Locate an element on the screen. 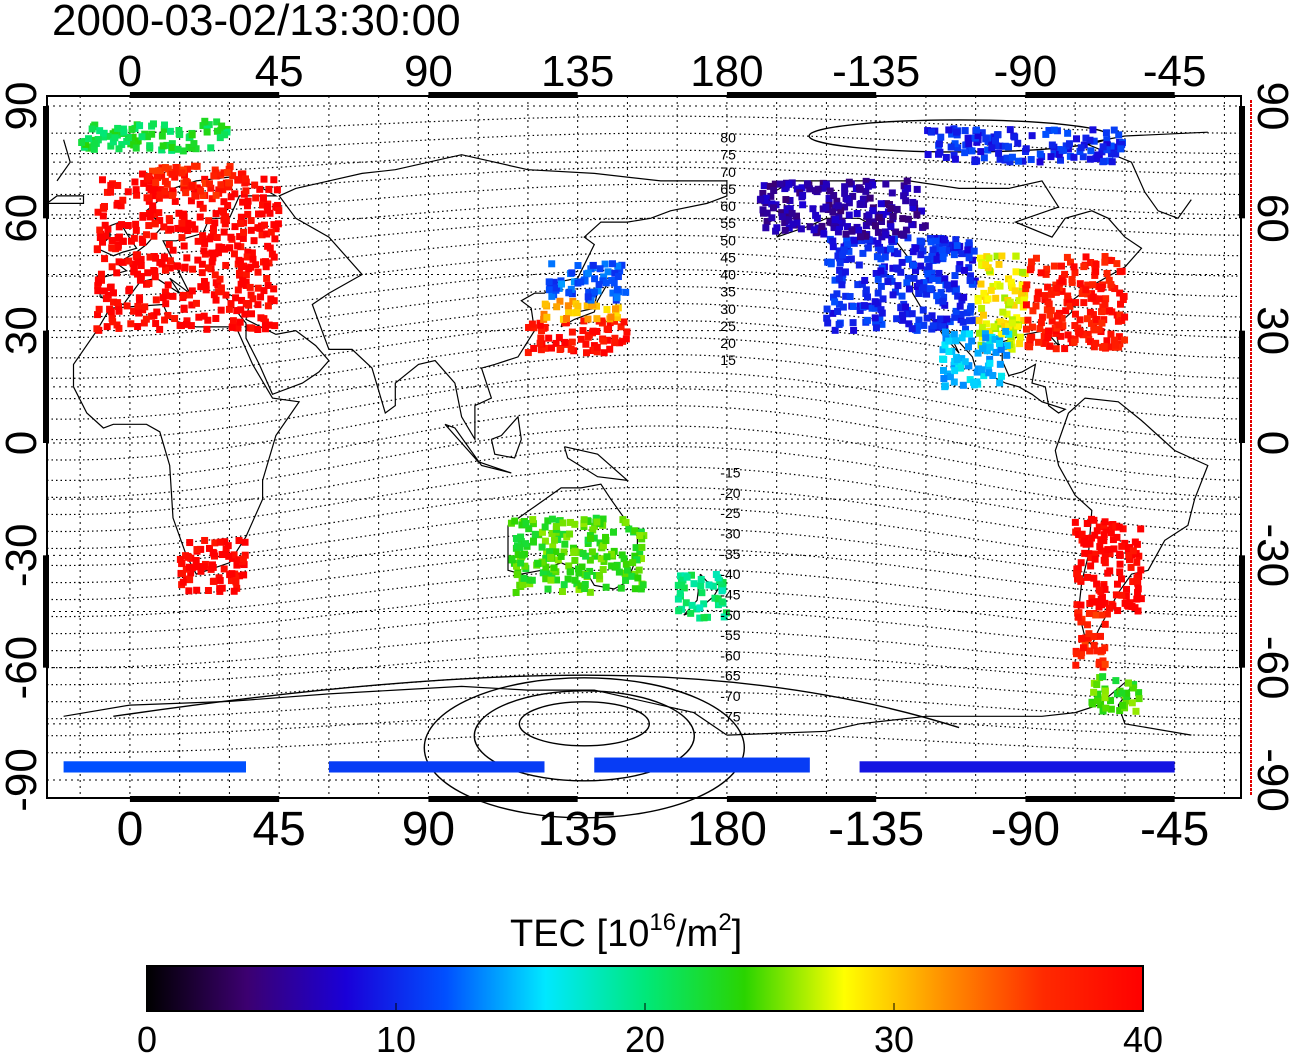 This screenshot has height=1057, width=1292. maglat-label: 15 is located at coordinates (728, 360).